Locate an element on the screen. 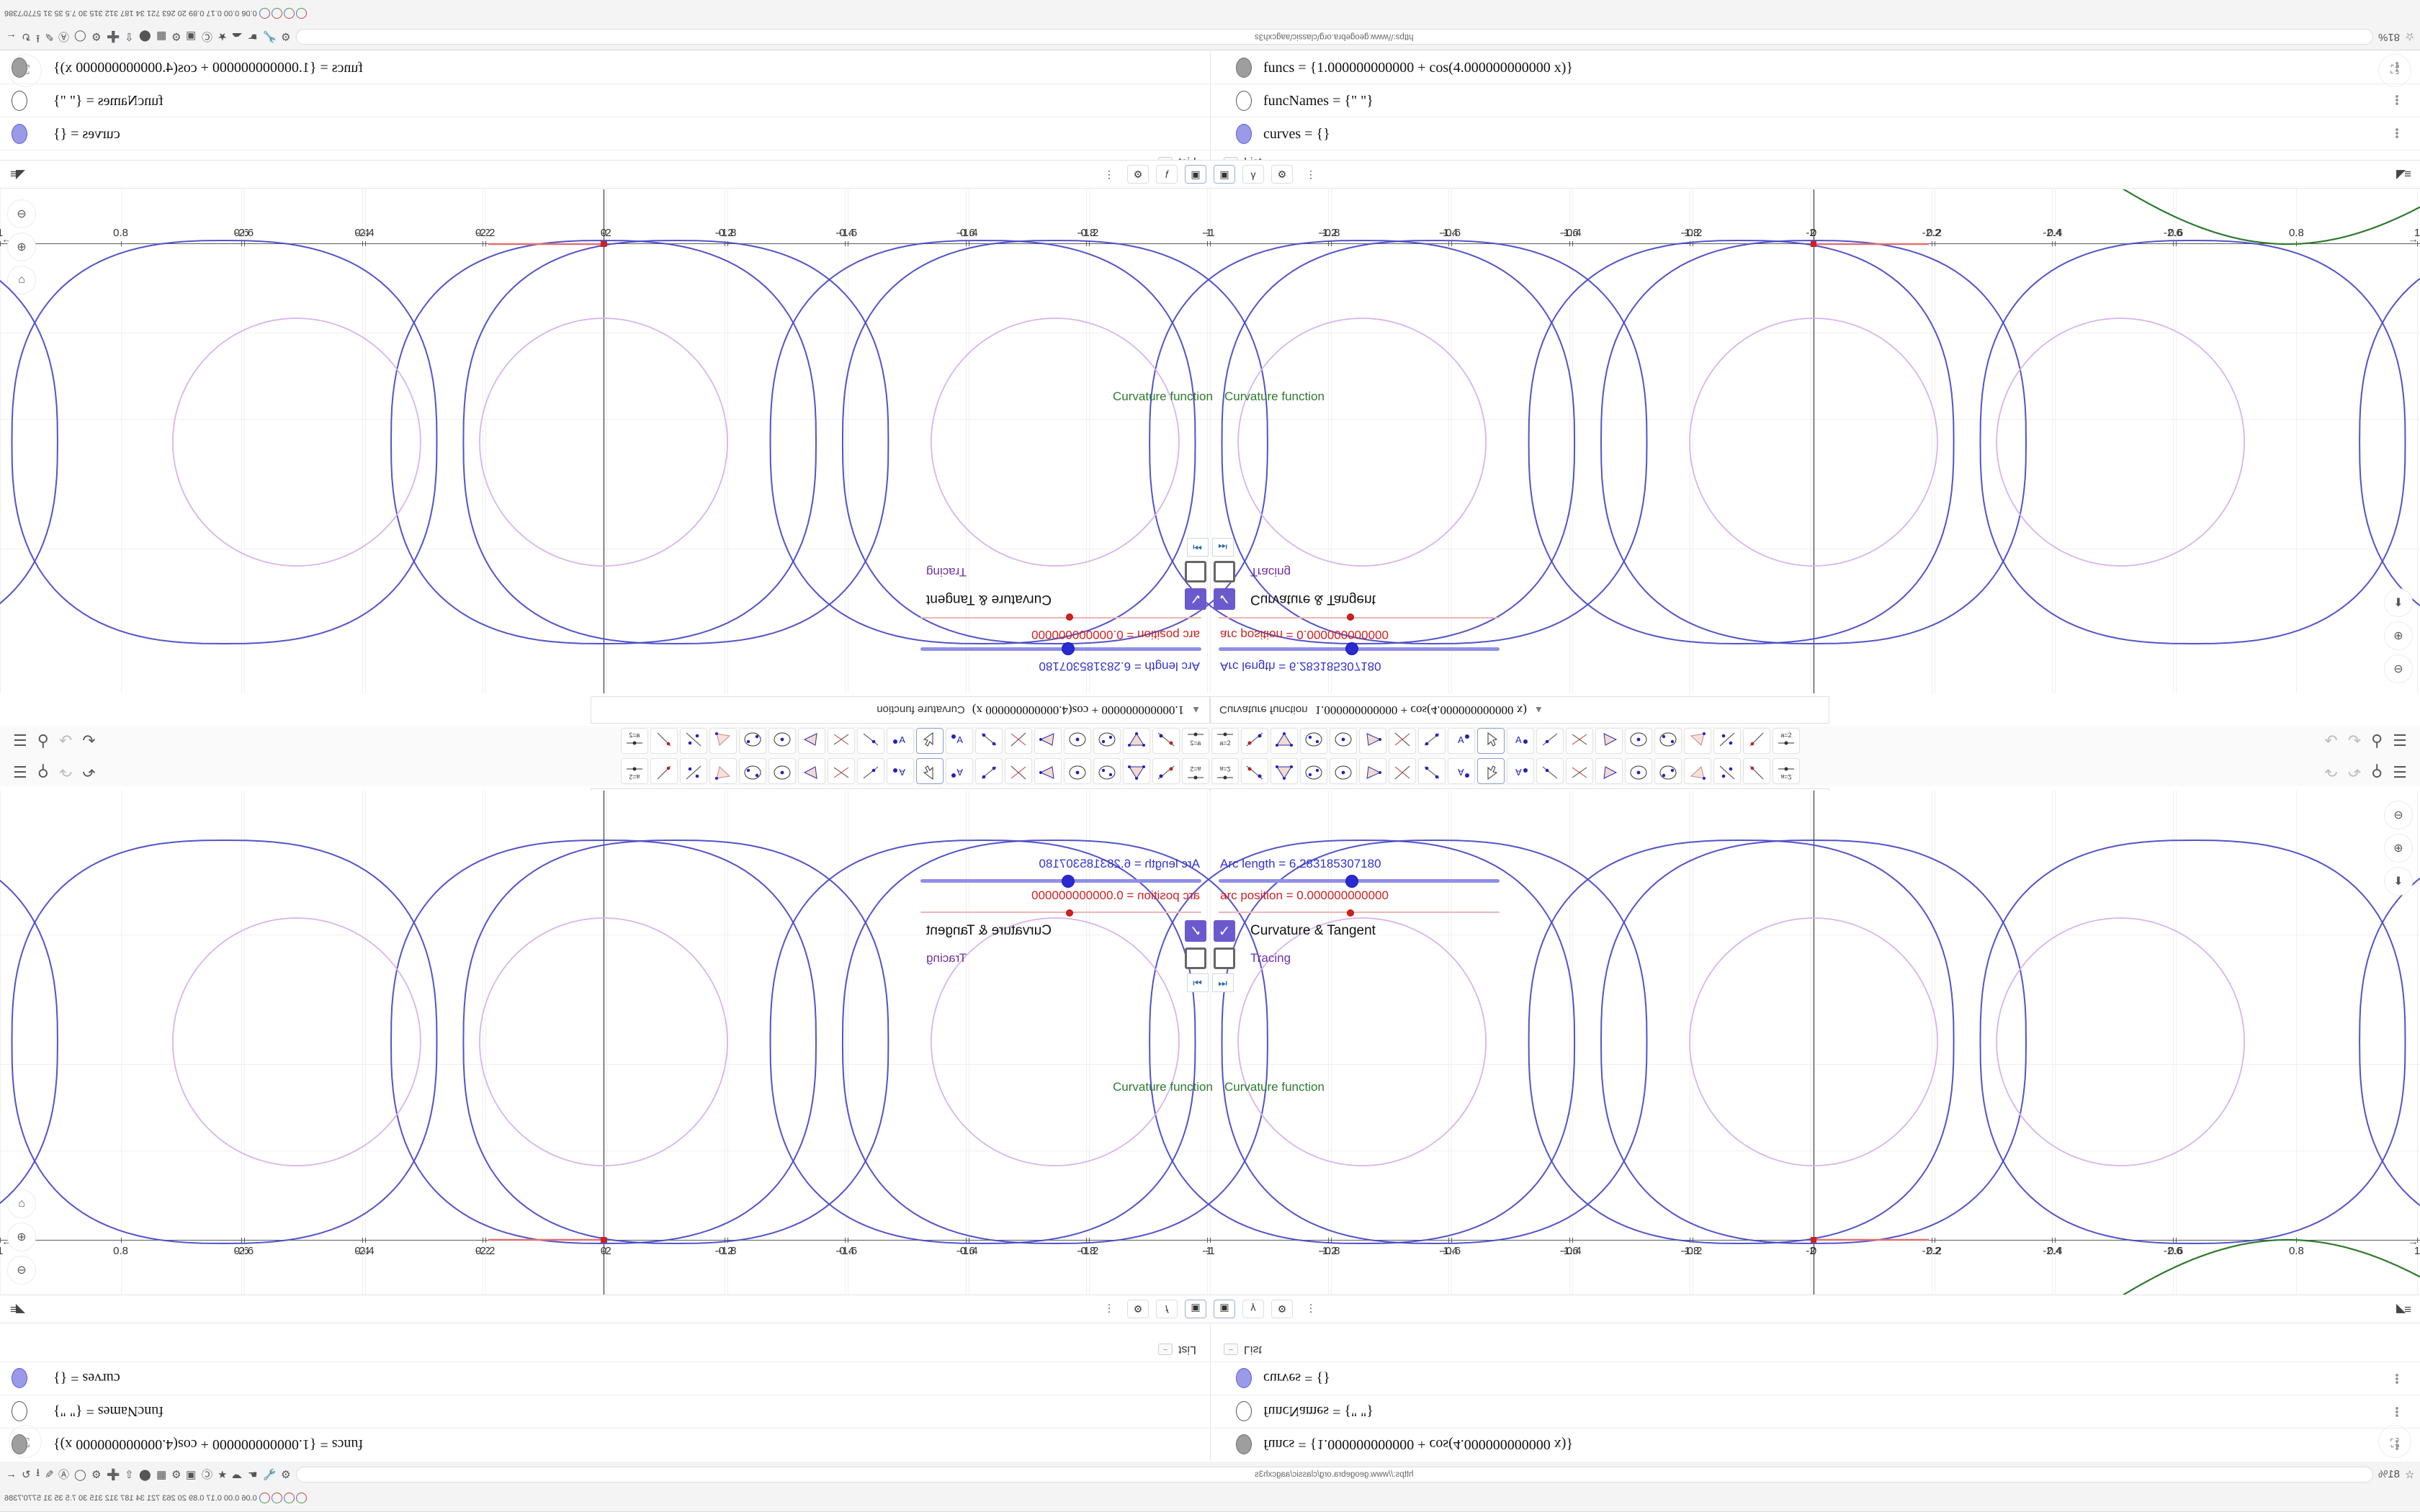 The width and height of the screenshot is (2420, 1512). minus-icon: − is located at coordinates (1231, 1349).